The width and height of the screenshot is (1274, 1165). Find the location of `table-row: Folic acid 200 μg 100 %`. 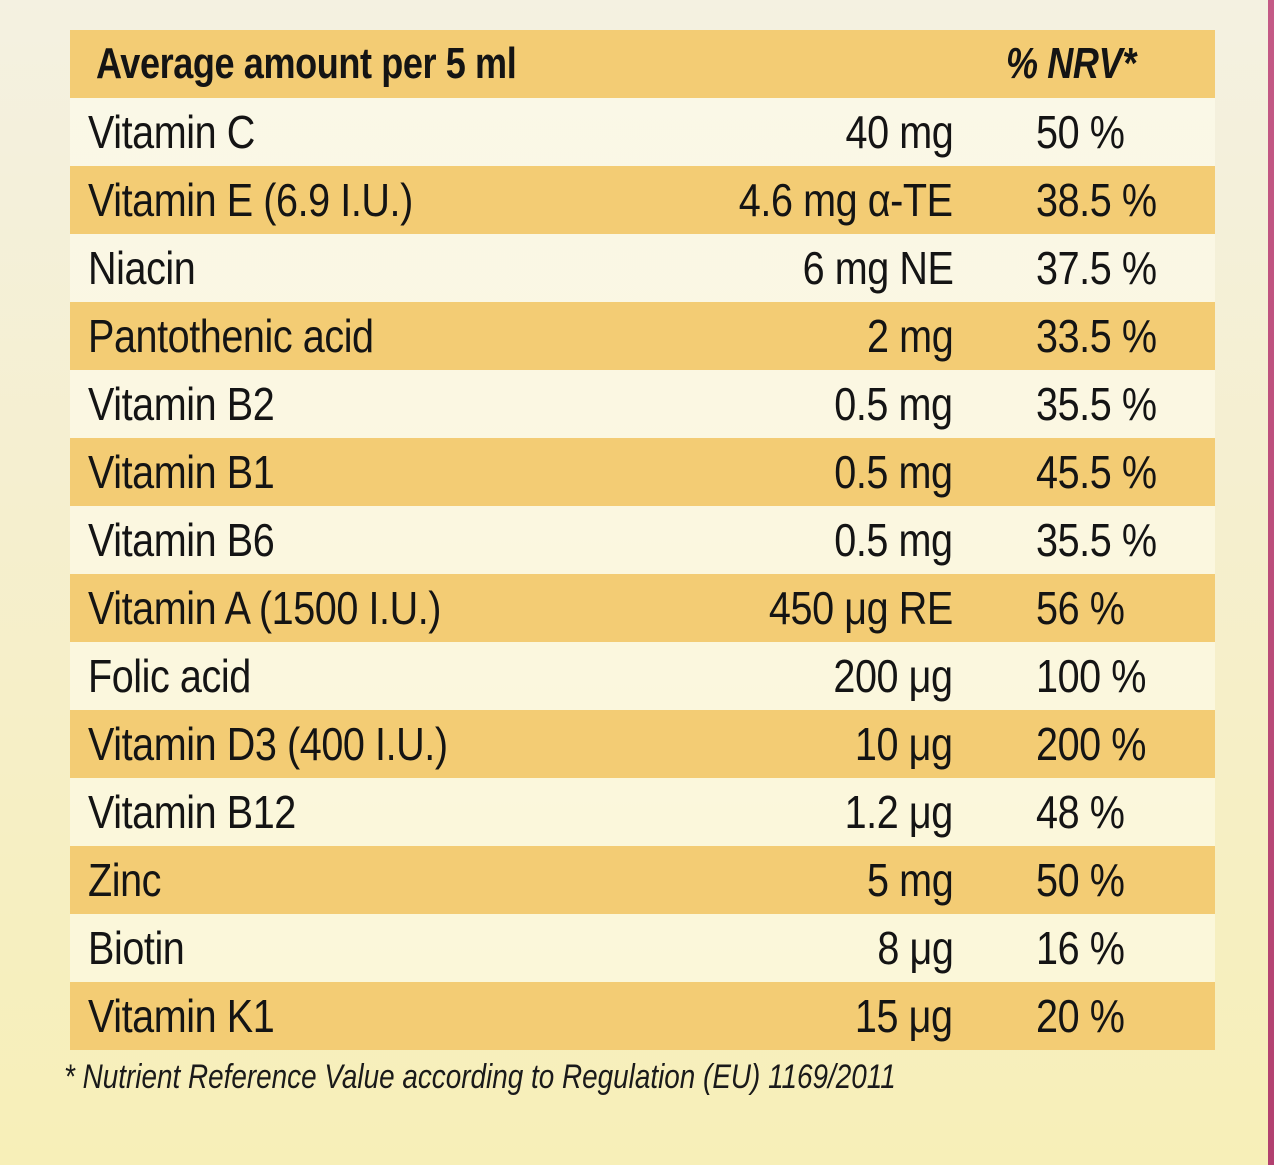

table-row: Folic acid 200 μg 100 % is located at coordinates (642, 676).